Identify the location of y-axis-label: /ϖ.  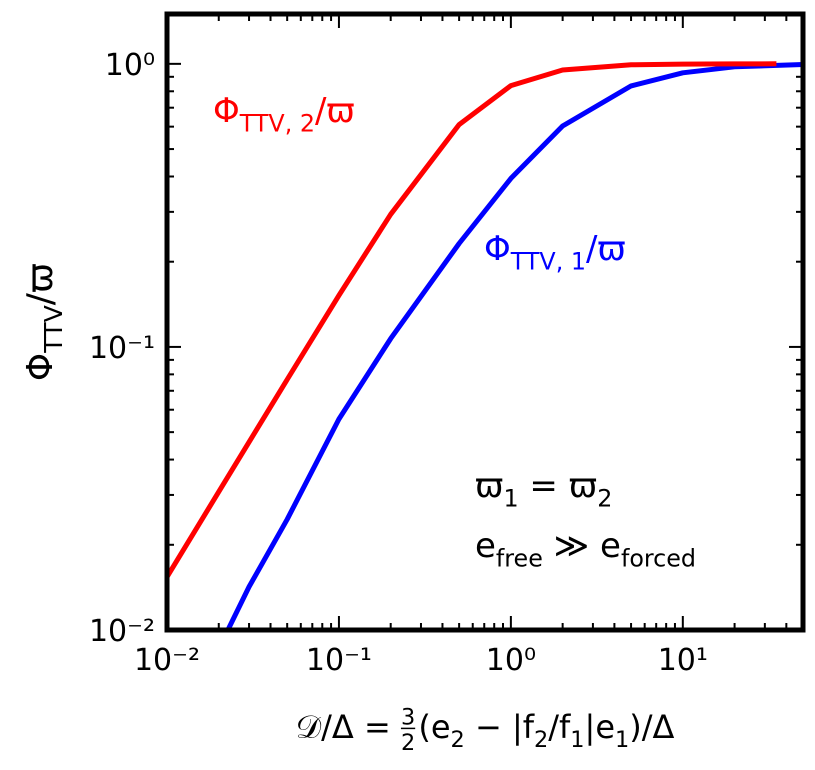
(40, 284).